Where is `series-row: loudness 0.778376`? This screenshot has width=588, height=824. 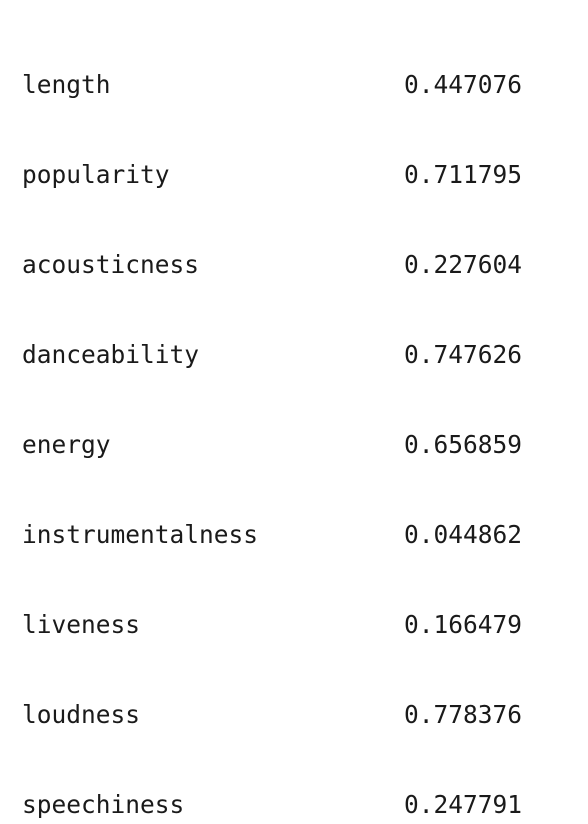 series-row: loudness 0.778376 is located at coordinates (272, 715).